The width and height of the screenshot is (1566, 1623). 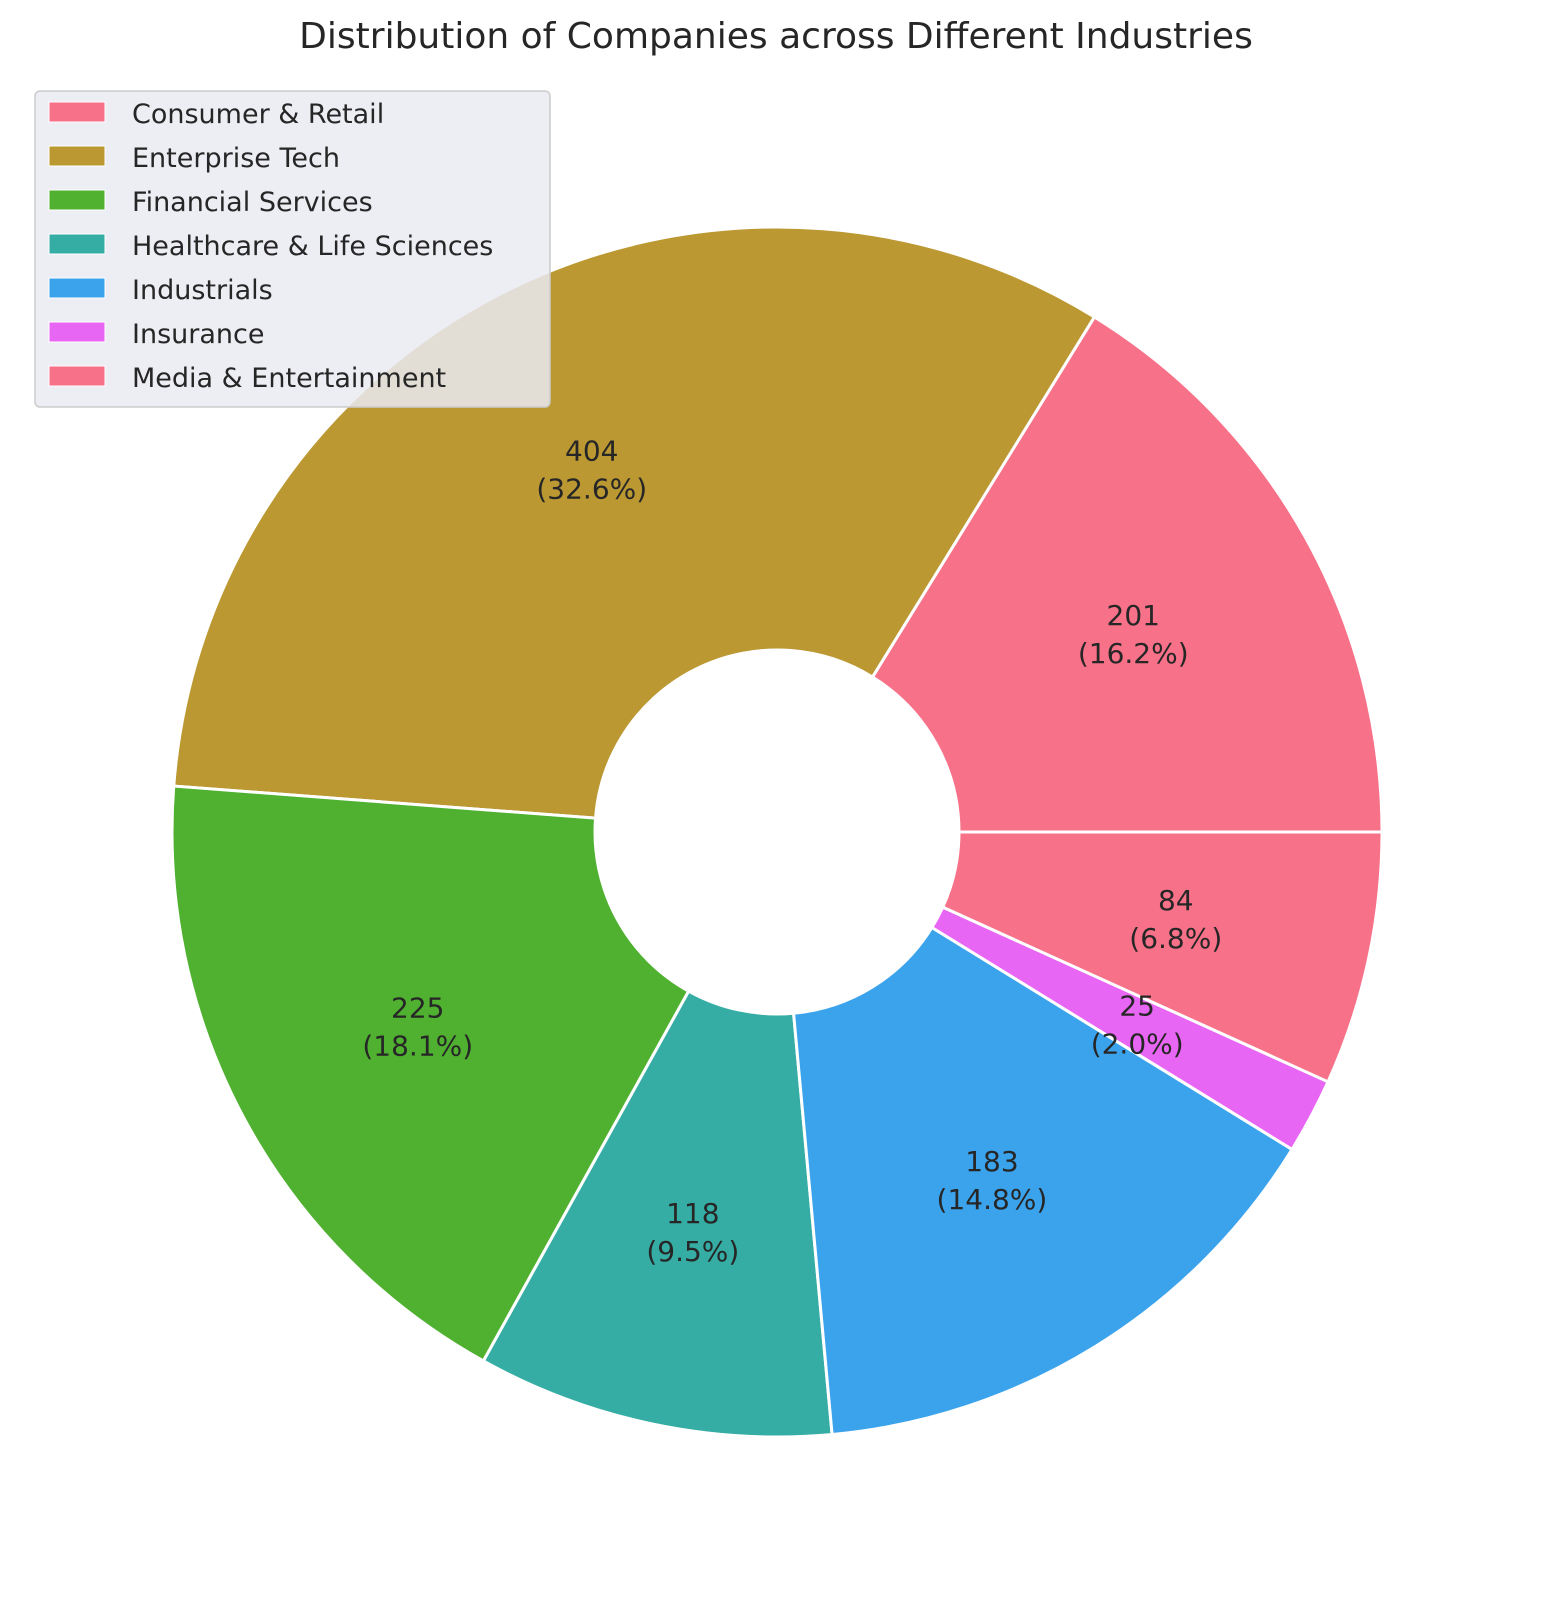 I want to click on slice-percent-label: (6.8%), so click(x=1175, y=938).